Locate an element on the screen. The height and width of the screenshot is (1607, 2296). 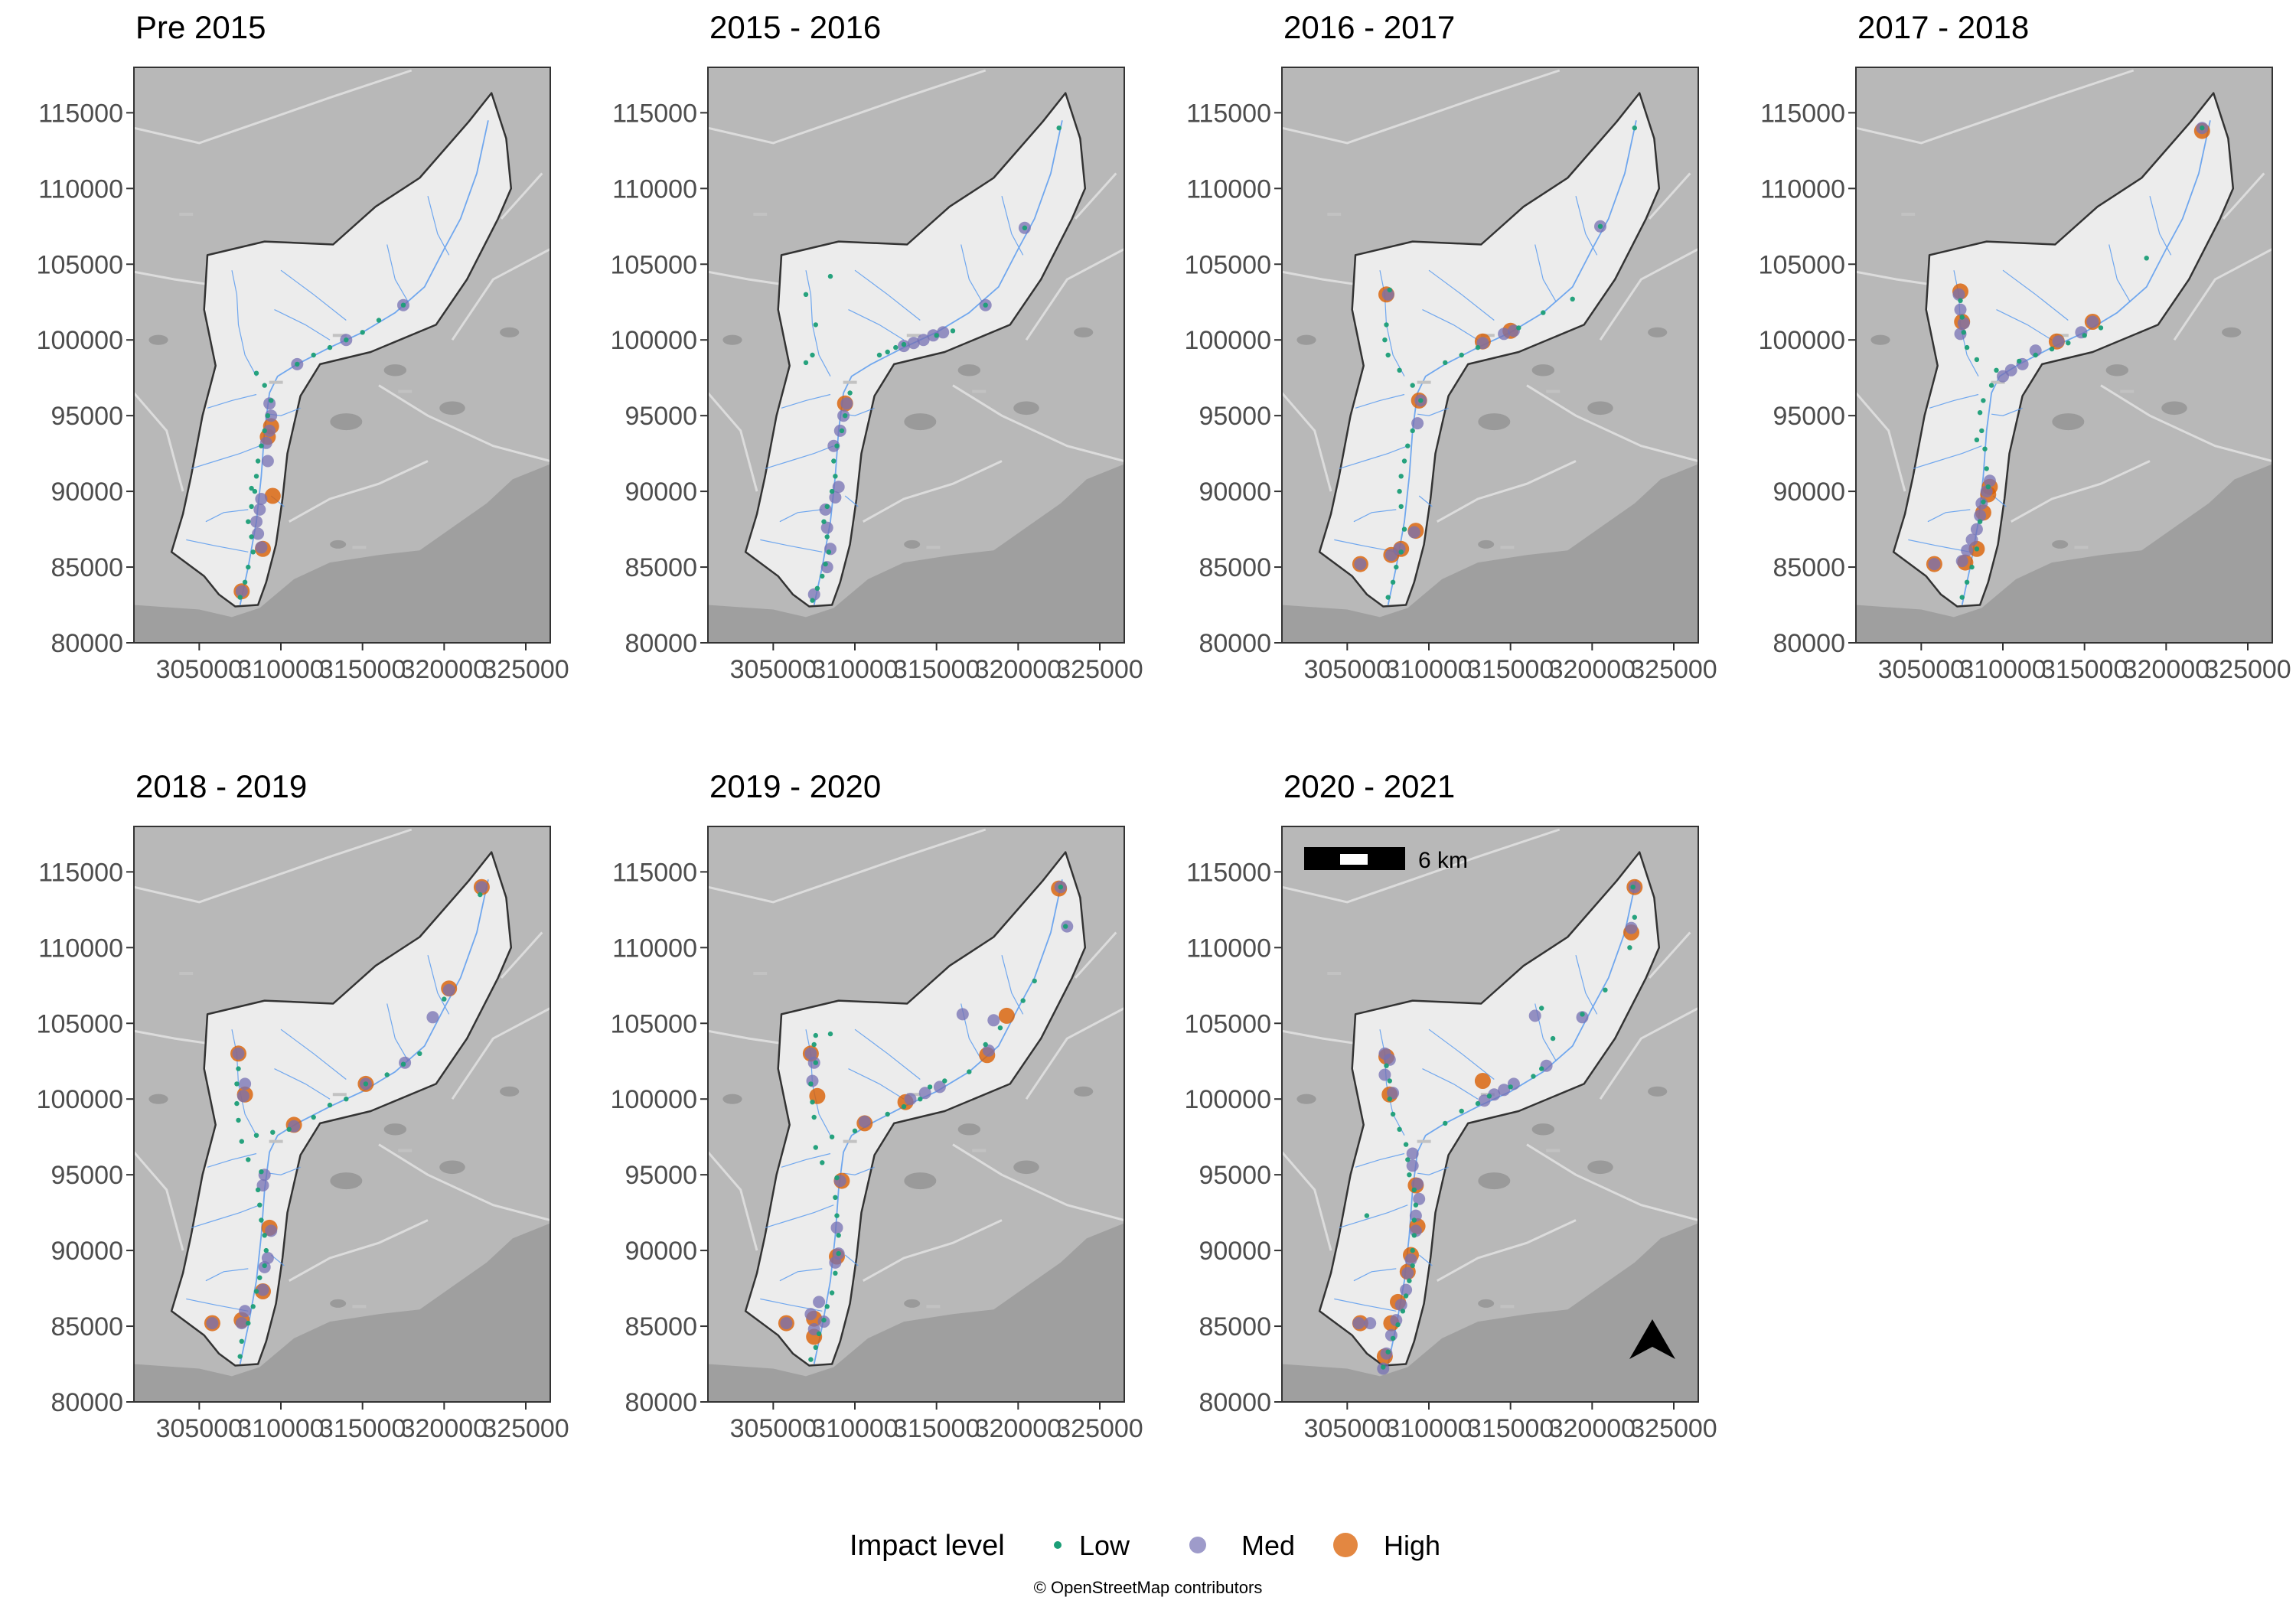
x-tick-label: 320000 is located at coordinates (1018, 1429).